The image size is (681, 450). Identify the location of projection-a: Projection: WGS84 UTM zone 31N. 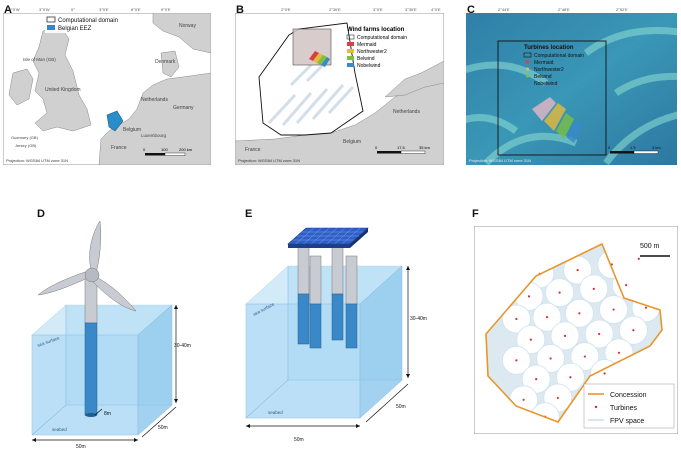
(37, 160).